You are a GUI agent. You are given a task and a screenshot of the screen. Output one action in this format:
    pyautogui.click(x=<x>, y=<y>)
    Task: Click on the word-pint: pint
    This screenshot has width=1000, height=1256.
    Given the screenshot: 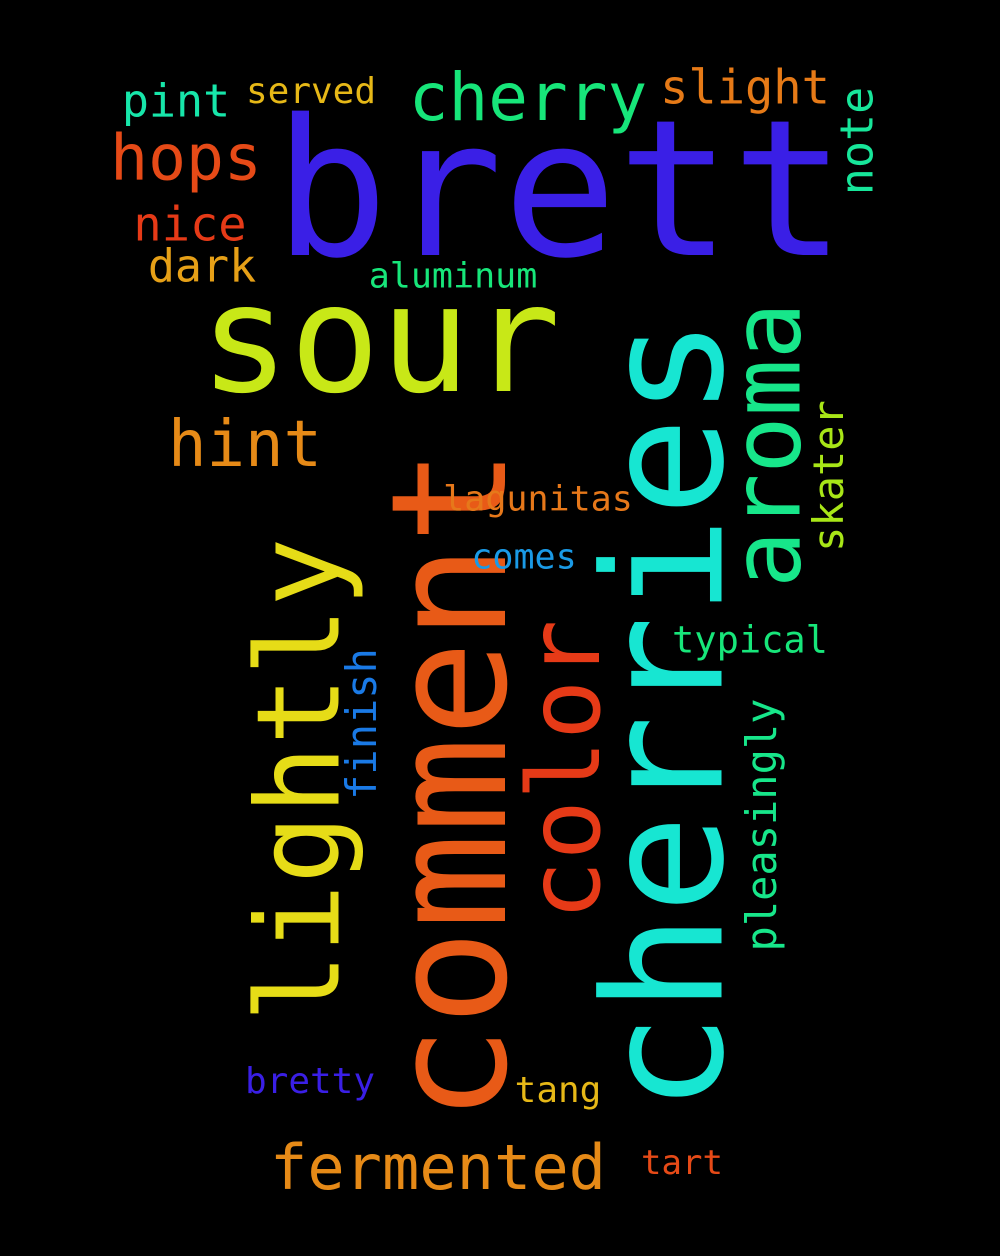 What is the action you would take?
    pyautogui.click(x=176, y=101)
    